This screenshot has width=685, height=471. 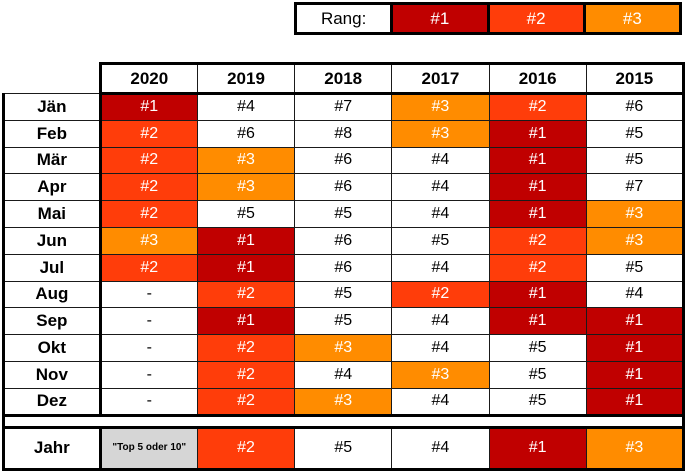 I want to click on month-label: Jun, so click(x=52, y=240).